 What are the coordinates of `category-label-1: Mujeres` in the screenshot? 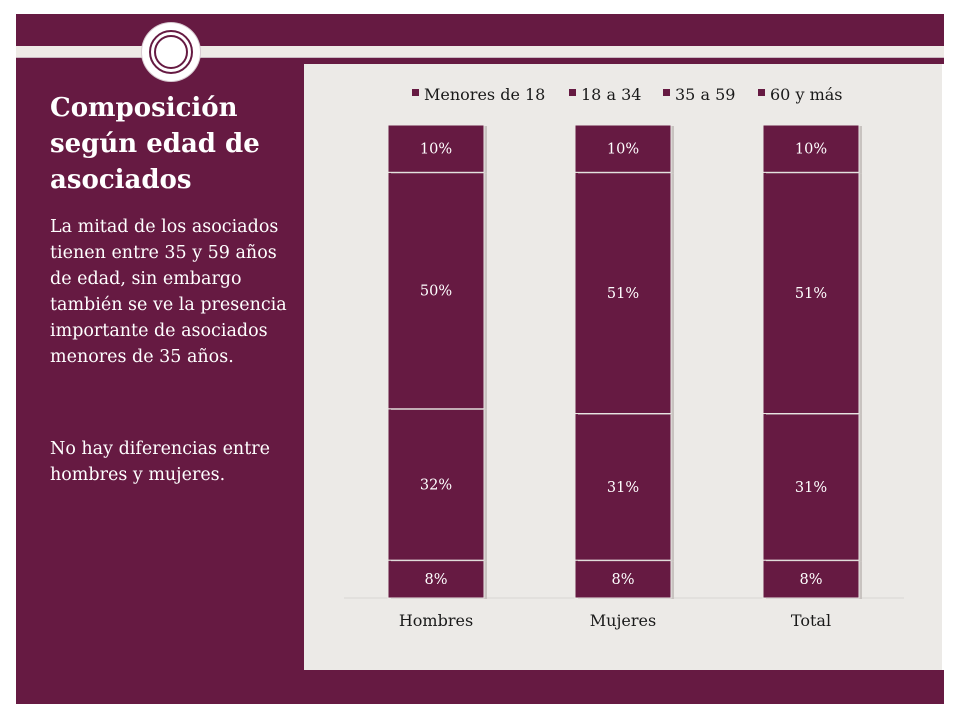 It's located at (623, 620).